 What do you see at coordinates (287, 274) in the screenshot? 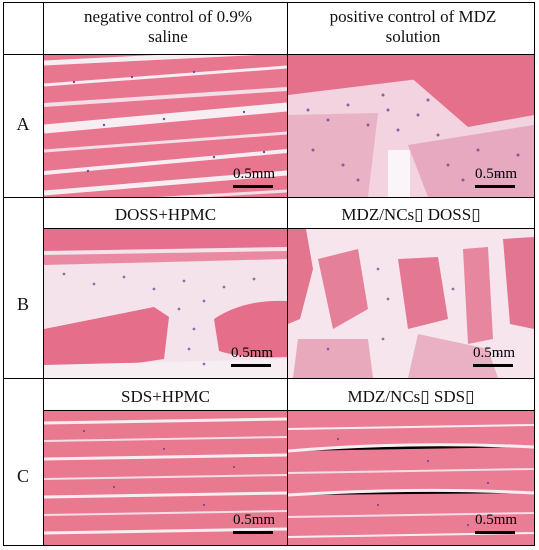
I see `grid-middle` at bounding box center [287, 274].